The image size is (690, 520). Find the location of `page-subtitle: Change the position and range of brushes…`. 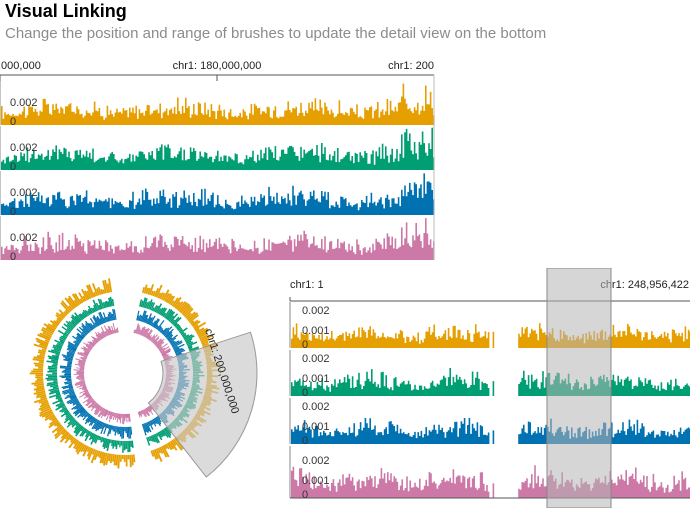

page-subtitle: Change the position and range of brushes… is located at coordinates (276, 33).